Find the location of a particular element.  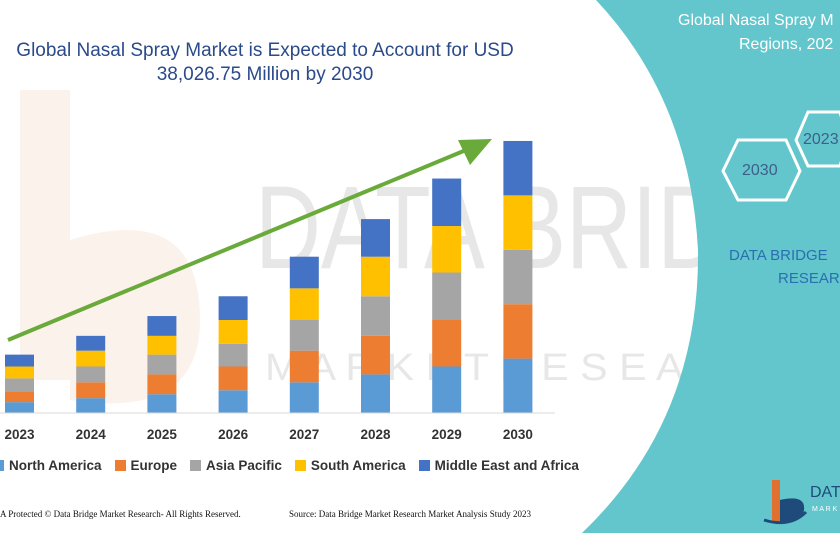

brand-logo-icon is located at coordinates (785, 502).